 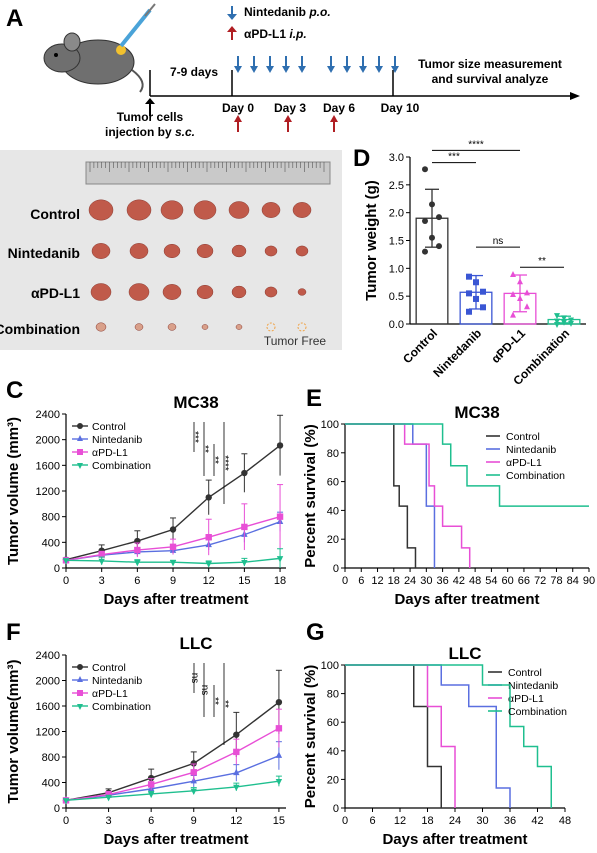 I want to click on x-tick-label: 9, so click(x=194, y=821).